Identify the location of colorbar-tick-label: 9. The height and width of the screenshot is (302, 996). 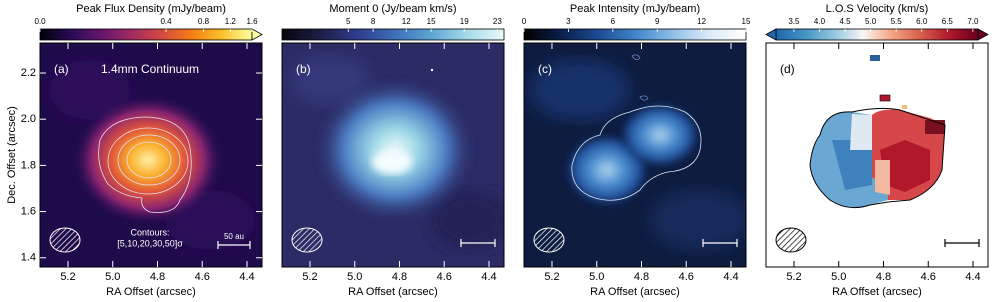
(657, 21).